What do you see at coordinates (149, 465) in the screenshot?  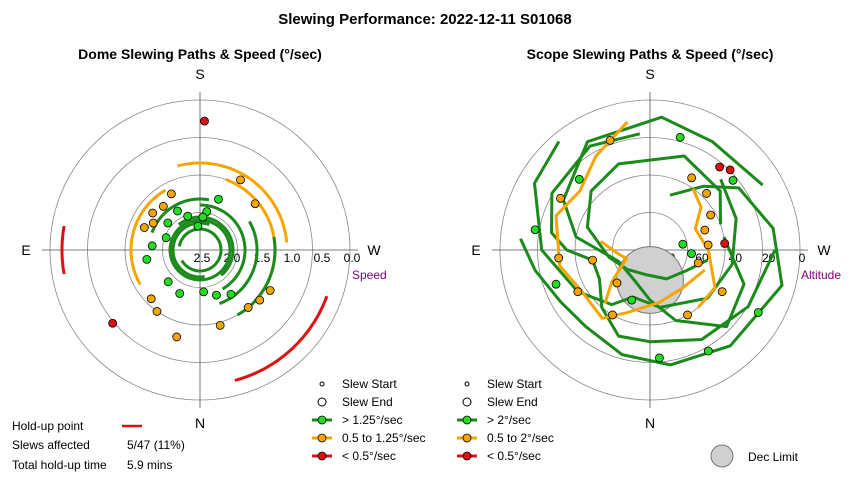 I see `holdup-time-value: 5.9 mins` at bounding box center [149, 465].